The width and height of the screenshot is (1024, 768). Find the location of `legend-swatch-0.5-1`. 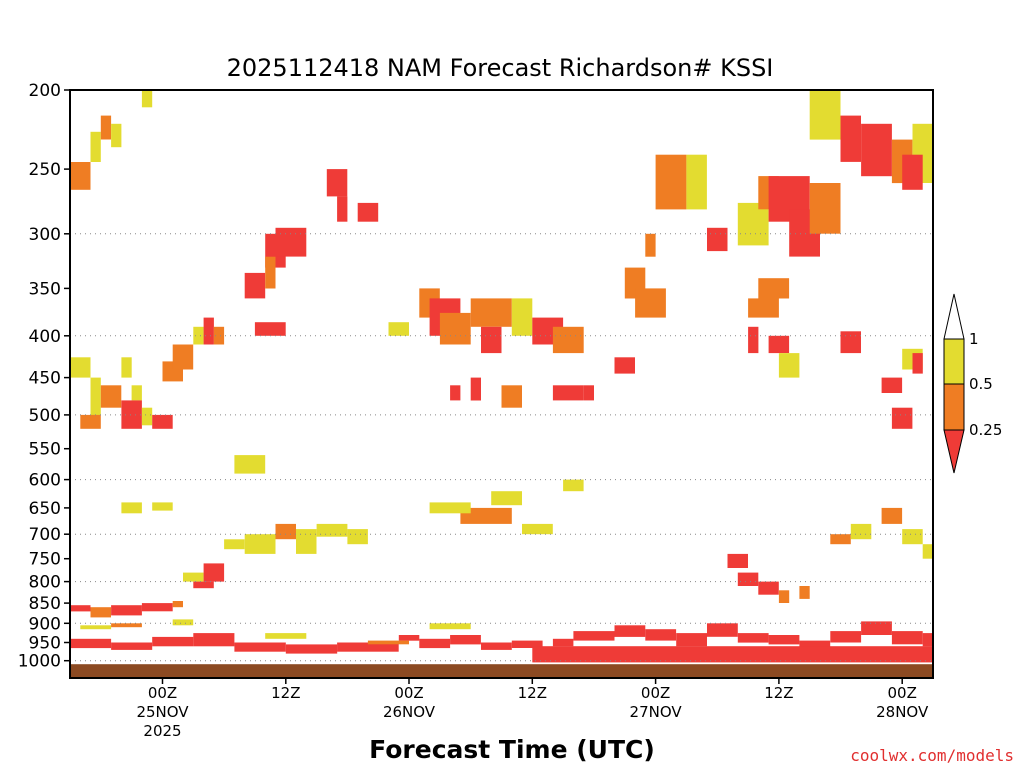

legend-swatch-0.5-1 is located at coordinates (954, 361).